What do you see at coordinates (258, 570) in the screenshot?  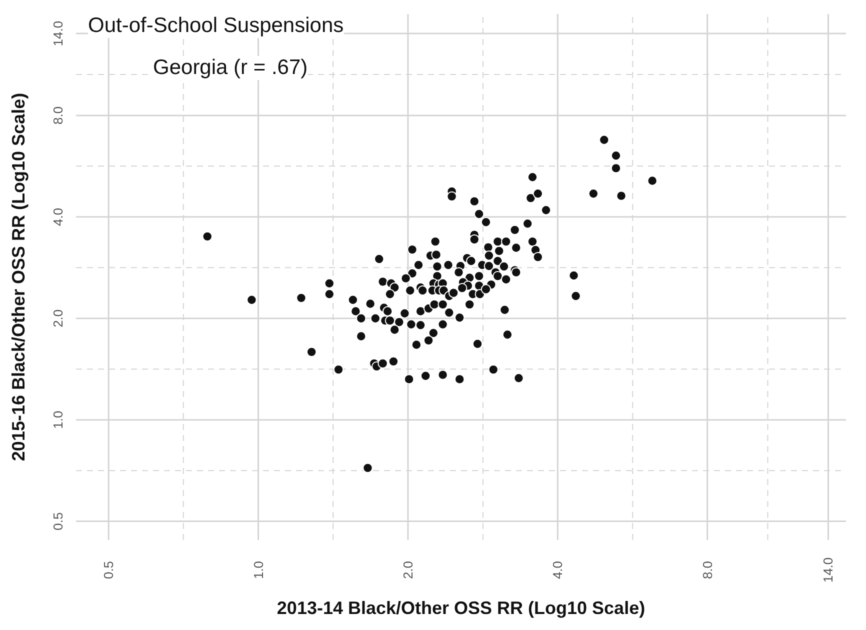 I see `x-tick-label: 1.0` at bounding box center [258, 570].